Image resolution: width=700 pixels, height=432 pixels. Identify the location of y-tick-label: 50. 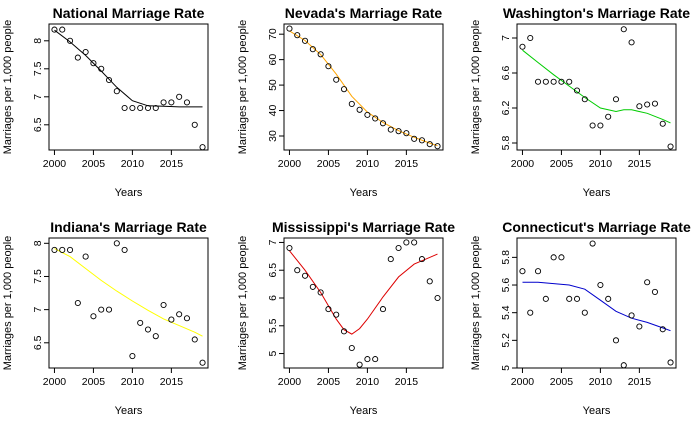
(273, 85).